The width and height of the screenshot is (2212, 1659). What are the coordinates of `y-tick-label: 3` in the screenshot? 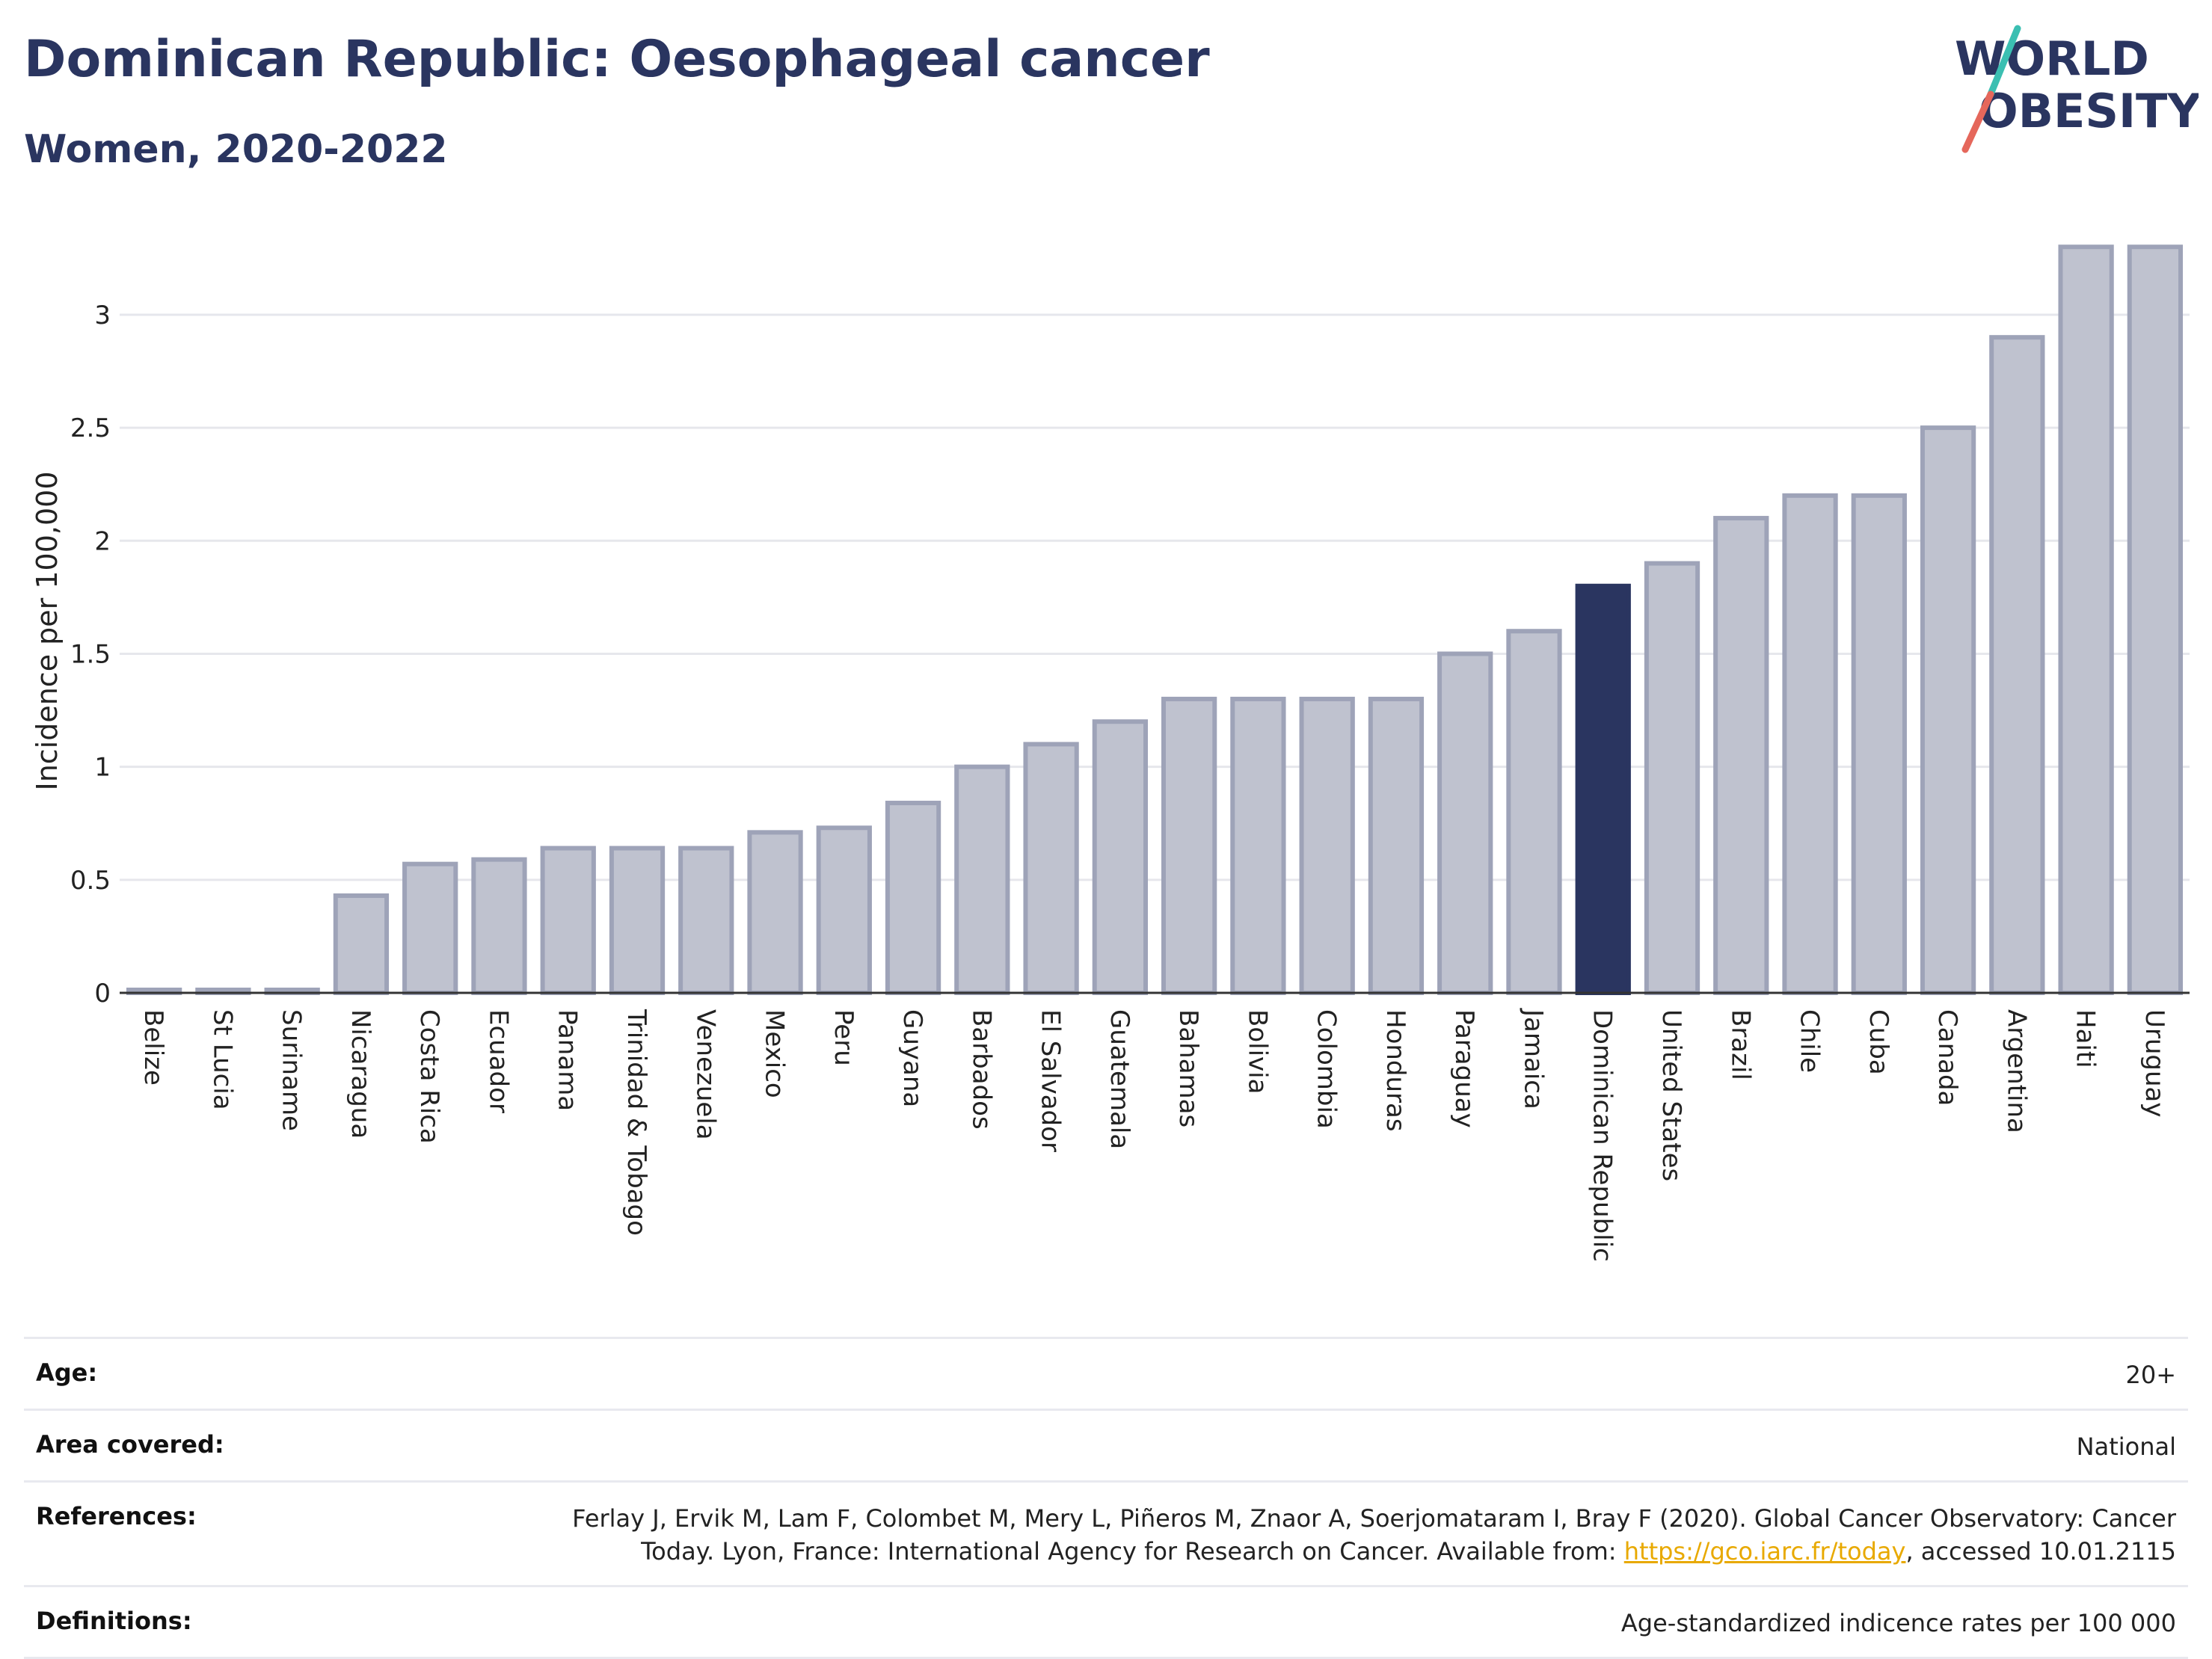 It's located at (103, 315).